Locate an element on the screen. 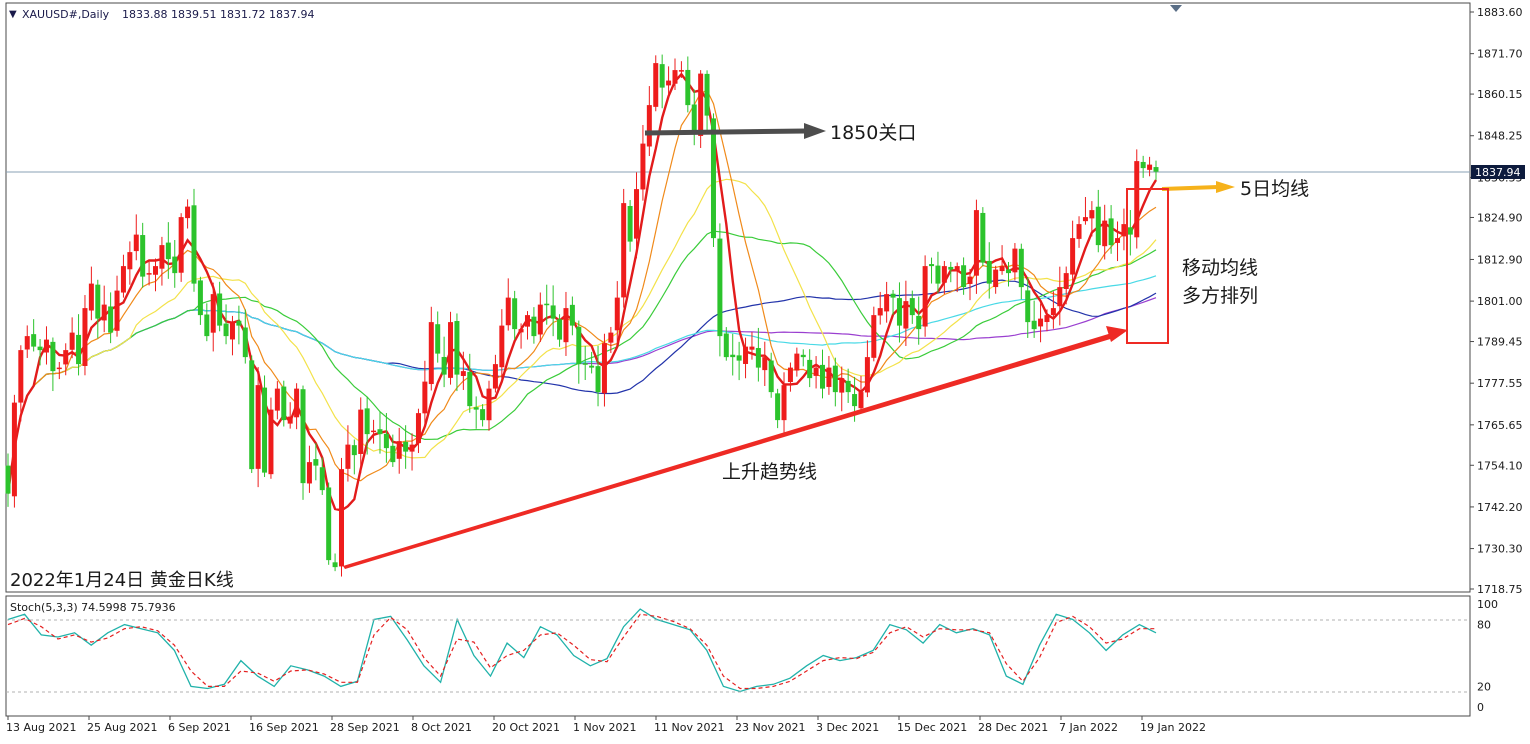 The height and width of the screenshot is (744, 1530). chart-header-arrow-icon: ▼ is located at coordinates (13, 14).